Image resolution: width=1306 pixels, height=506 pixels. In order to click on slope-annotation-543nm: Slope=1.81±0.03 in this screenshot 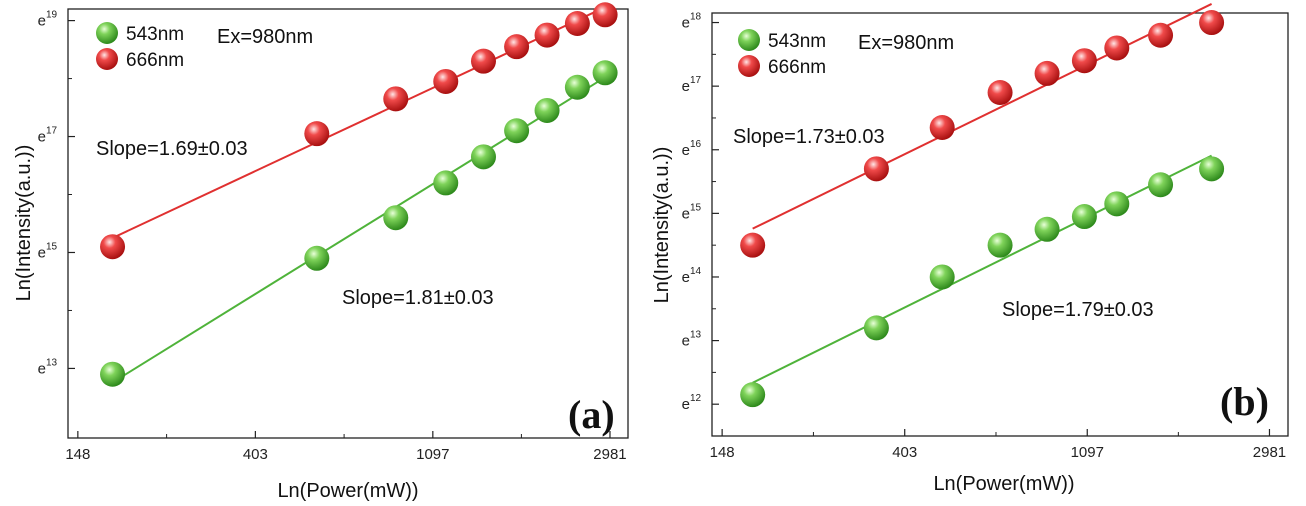, I will do `click(418, 298)`.